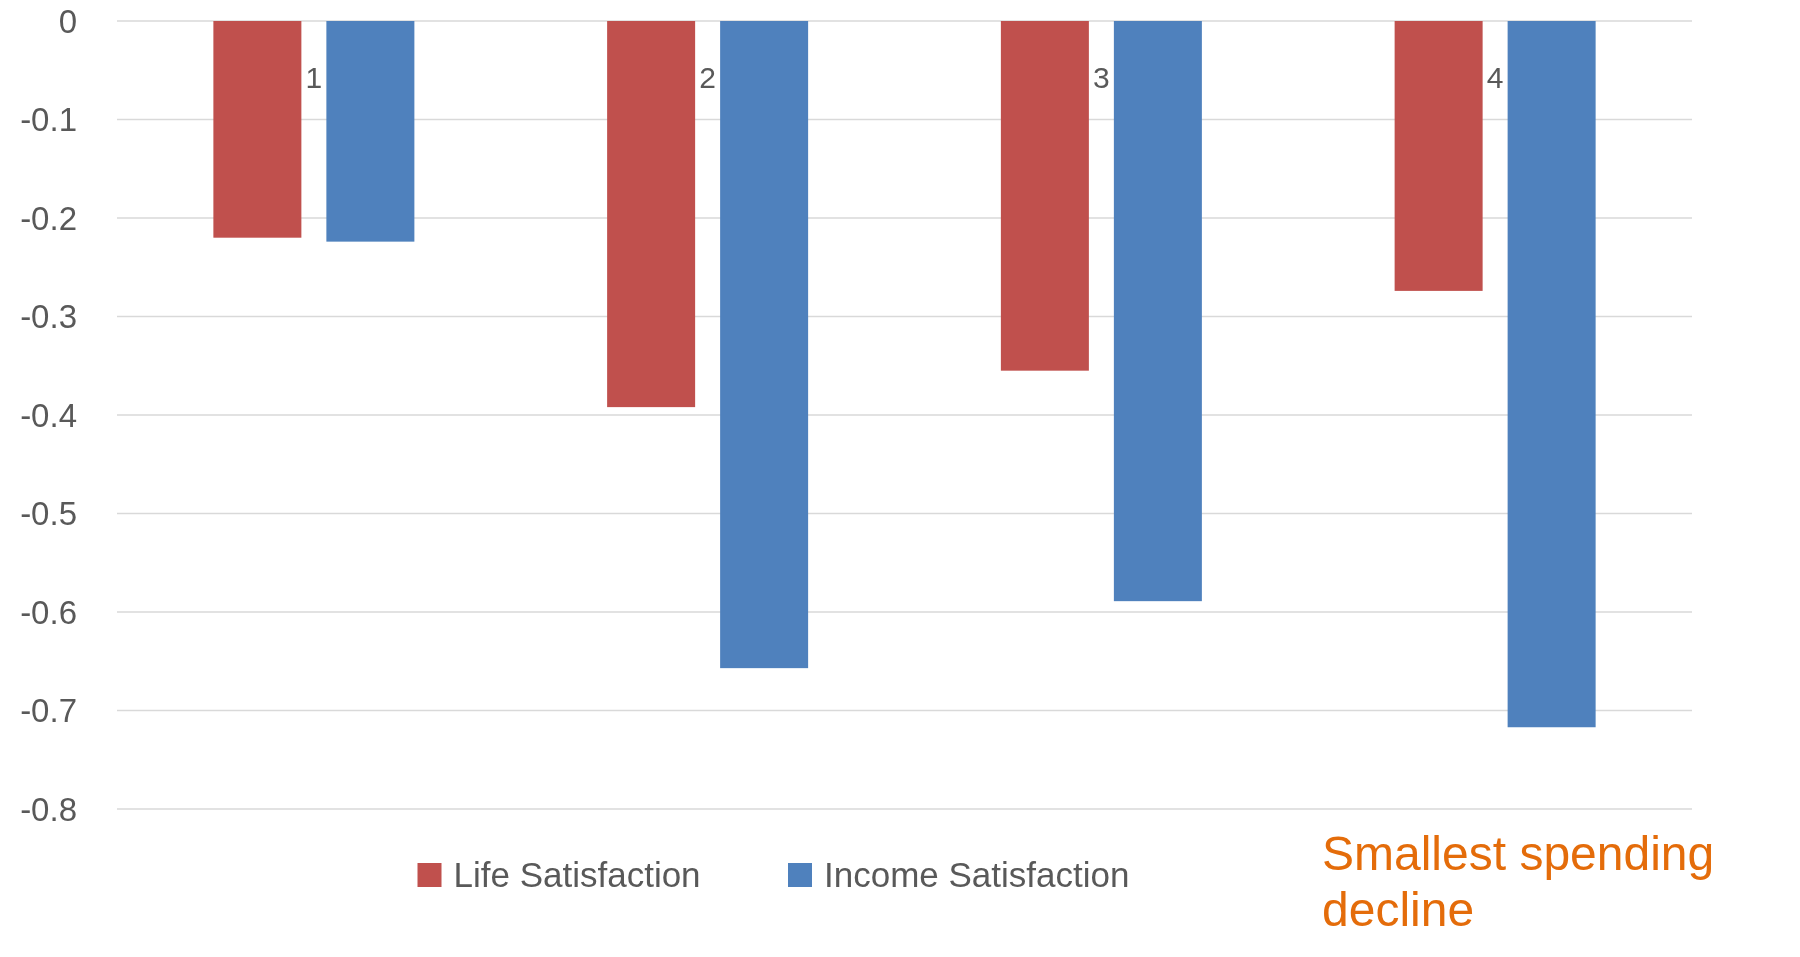 This screenshot has width=1800, height=957. Describe the element at coordinates (1101, 77) in the screenshot. I see `x-tick-label: 3` at that location.